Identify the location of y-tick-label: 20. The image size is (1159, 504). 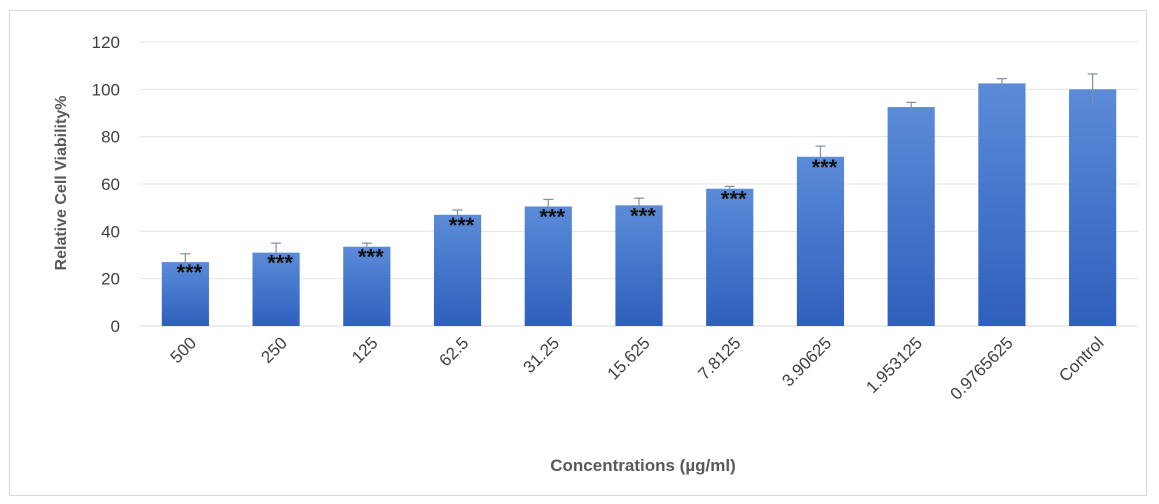
(110, 279).